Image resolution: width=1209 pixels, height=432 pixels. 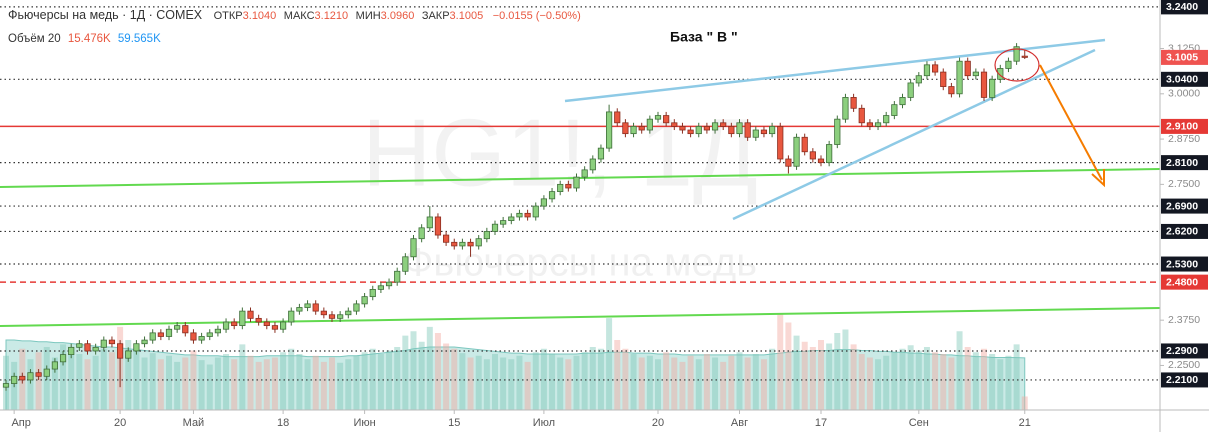 What do you see at coordinates (1182, 127) in the screenshot?
I see `level-label: 2.9100` at bounding box center [1182, 127].